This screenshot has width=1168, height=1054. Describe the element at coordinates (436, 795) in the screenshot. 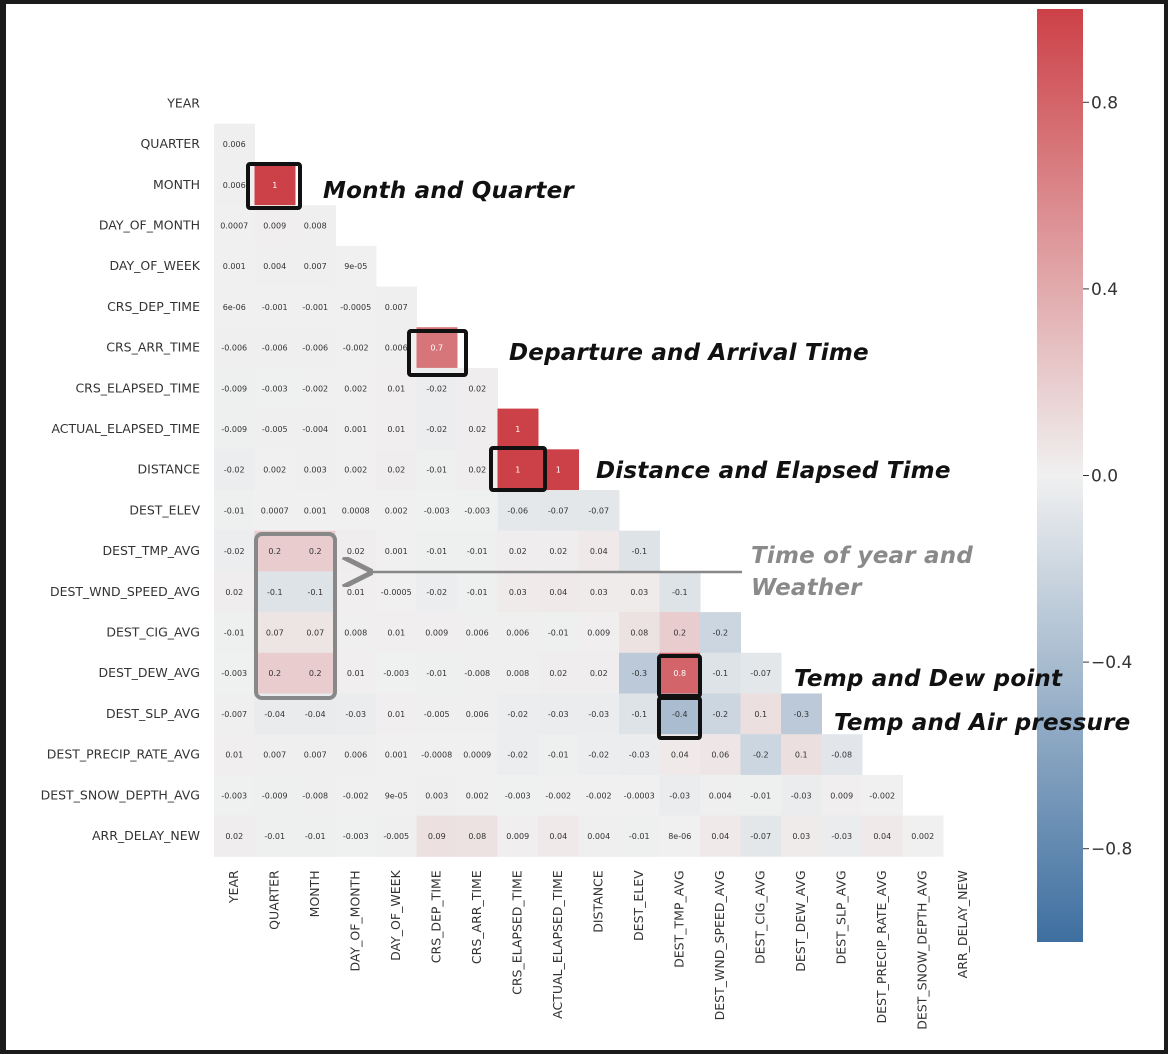

I see `cell-value: 0.003` at that location.